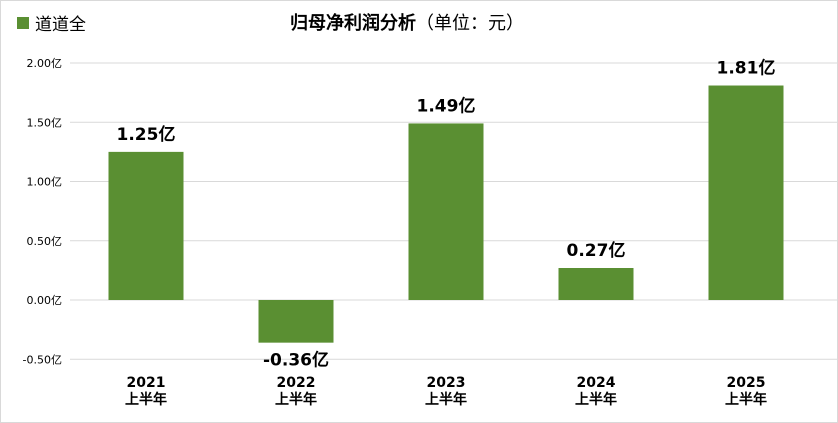  What do you see at coordinates (353, 23) in the screenshot?
I see `title-main: 归母净利润分析` at bounding box center [353, 23].